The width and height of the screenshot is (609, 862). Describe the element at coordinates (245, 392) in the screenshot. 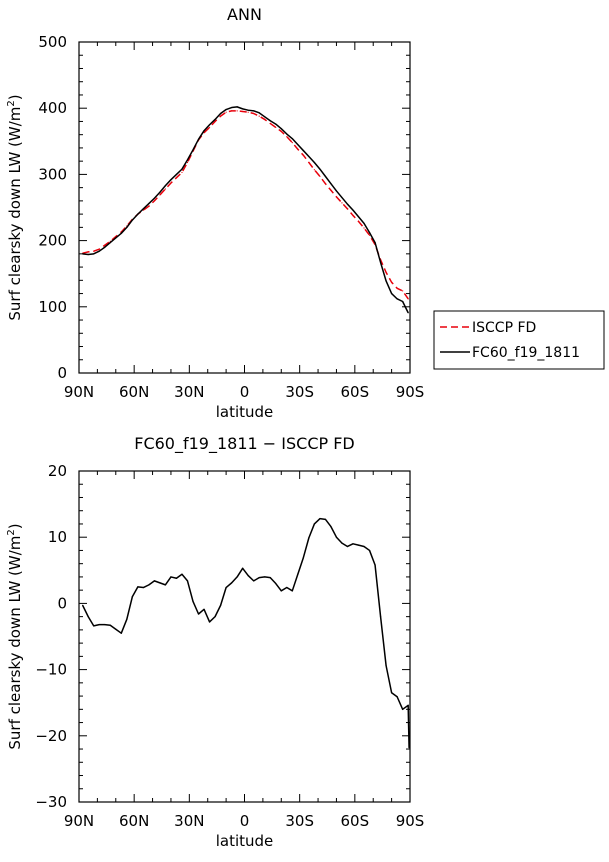

I see `x-tick-label: 0` at that location.